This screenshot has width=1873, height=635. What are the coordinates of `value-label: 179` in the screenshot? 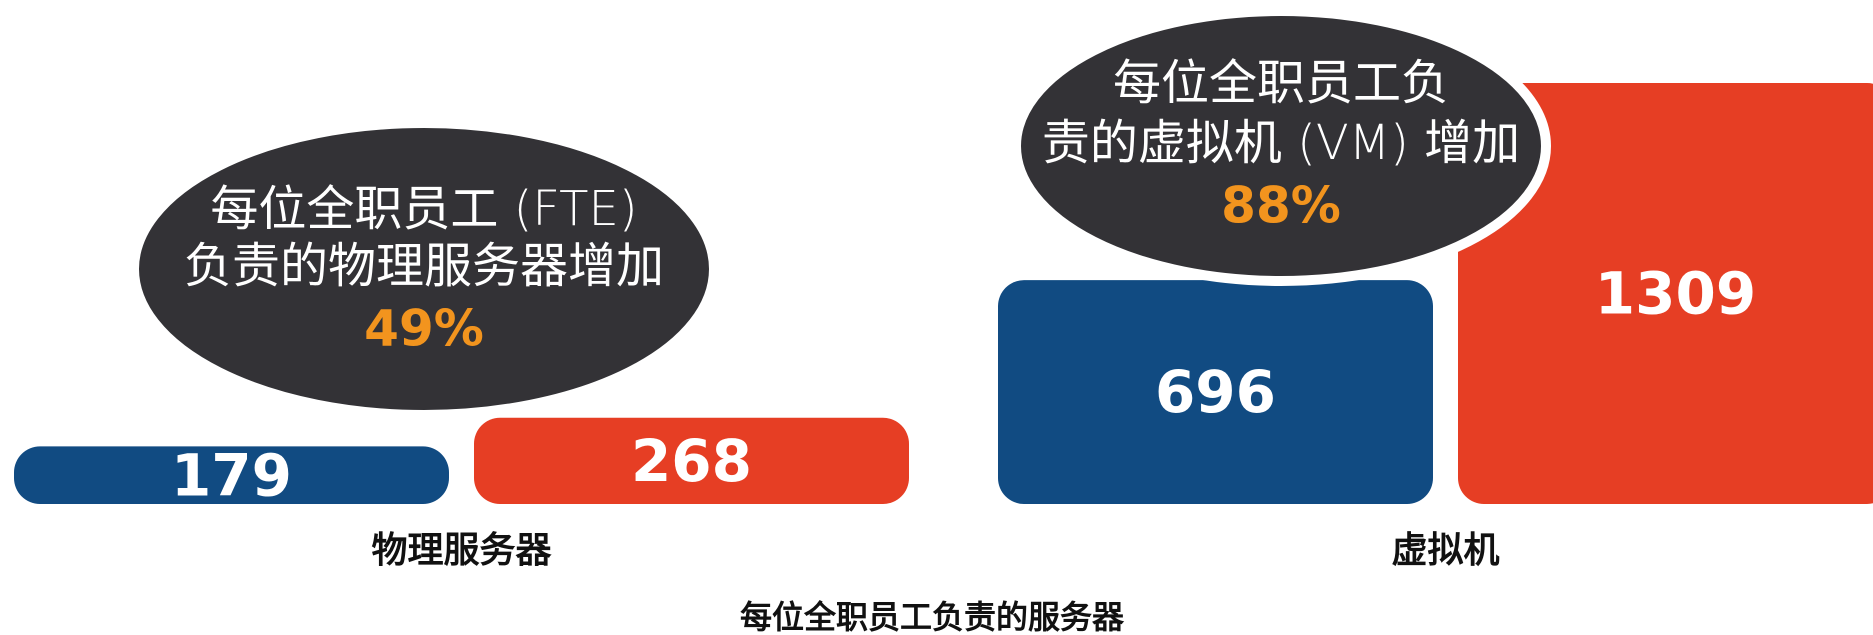 It's located at (231, 475).